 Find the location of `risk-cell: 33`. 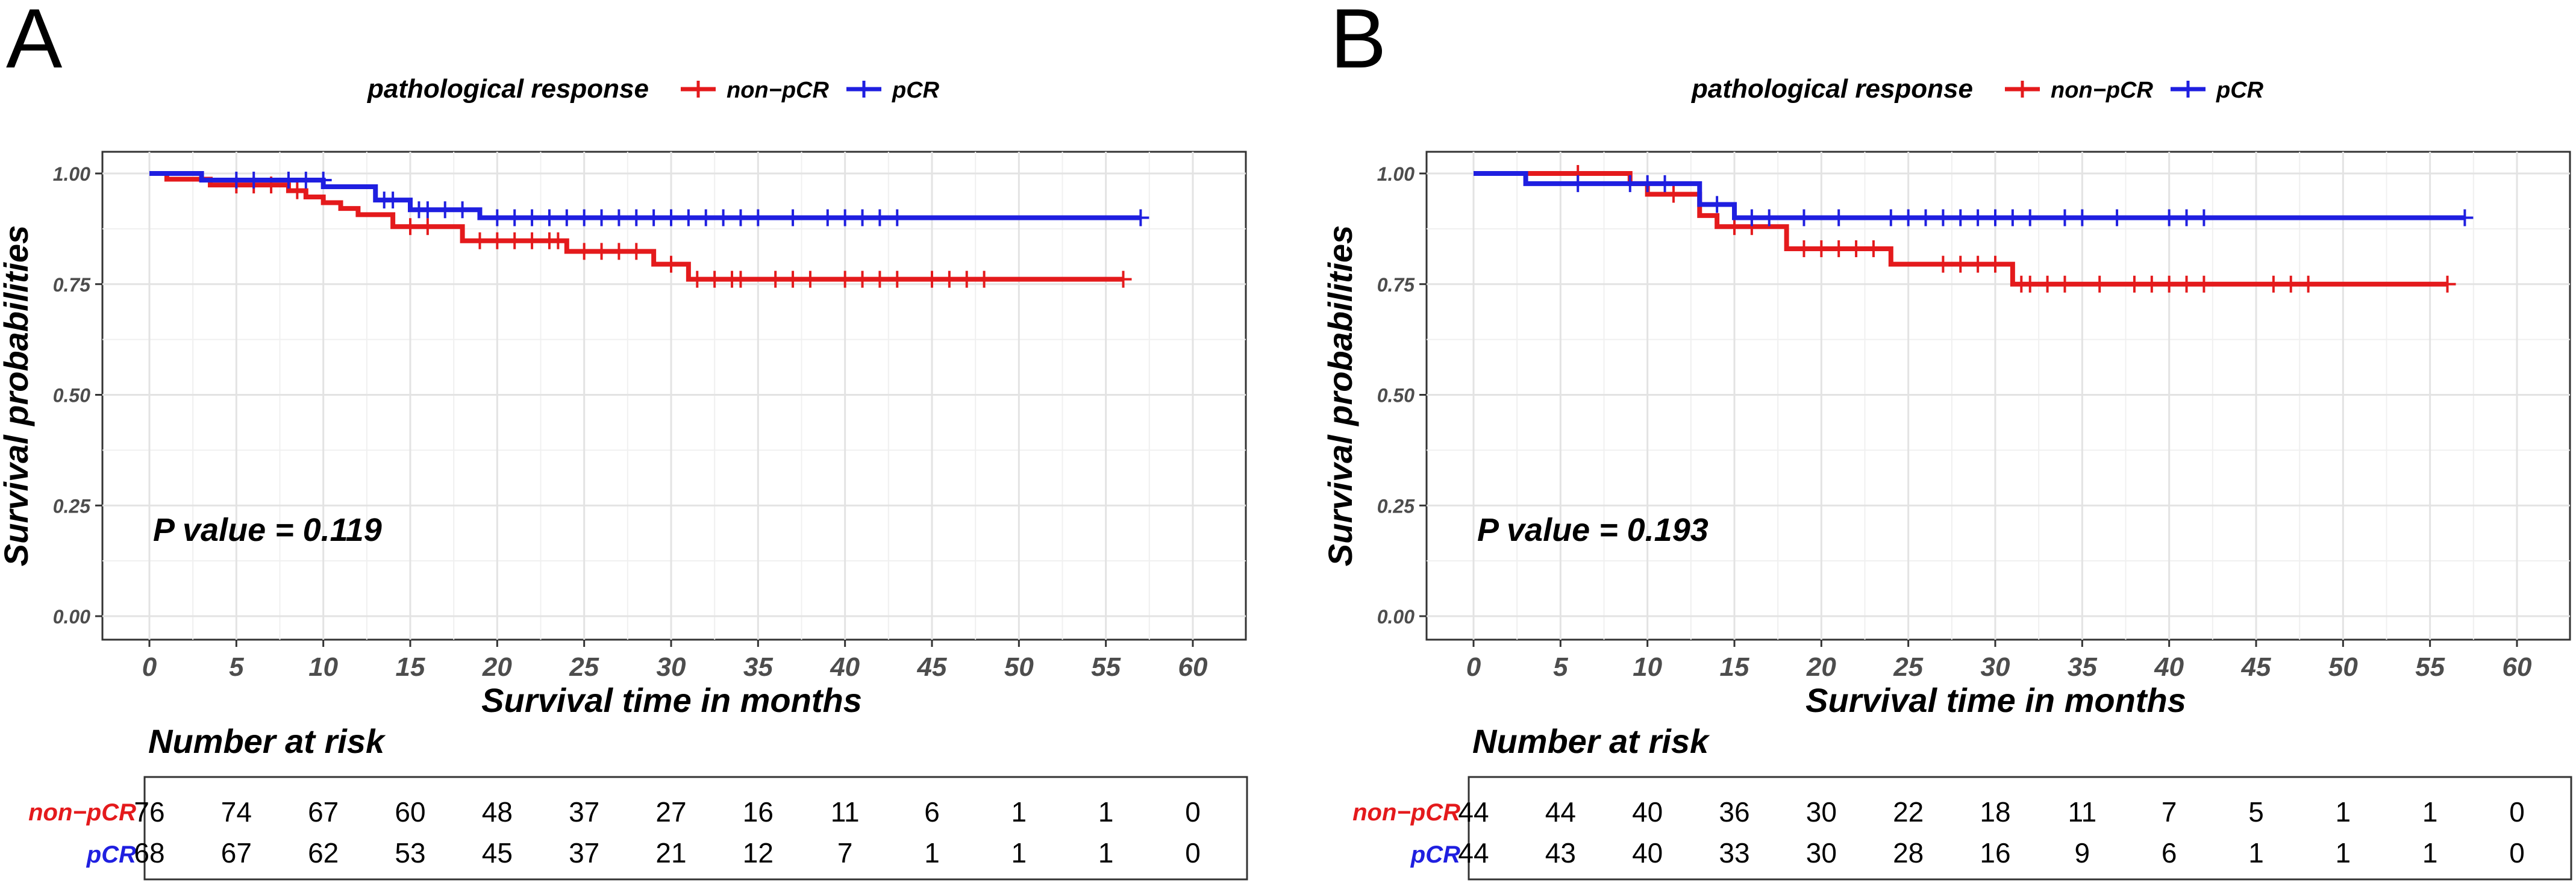

risk-cell: 33 is located at coordinates (1734, 853).